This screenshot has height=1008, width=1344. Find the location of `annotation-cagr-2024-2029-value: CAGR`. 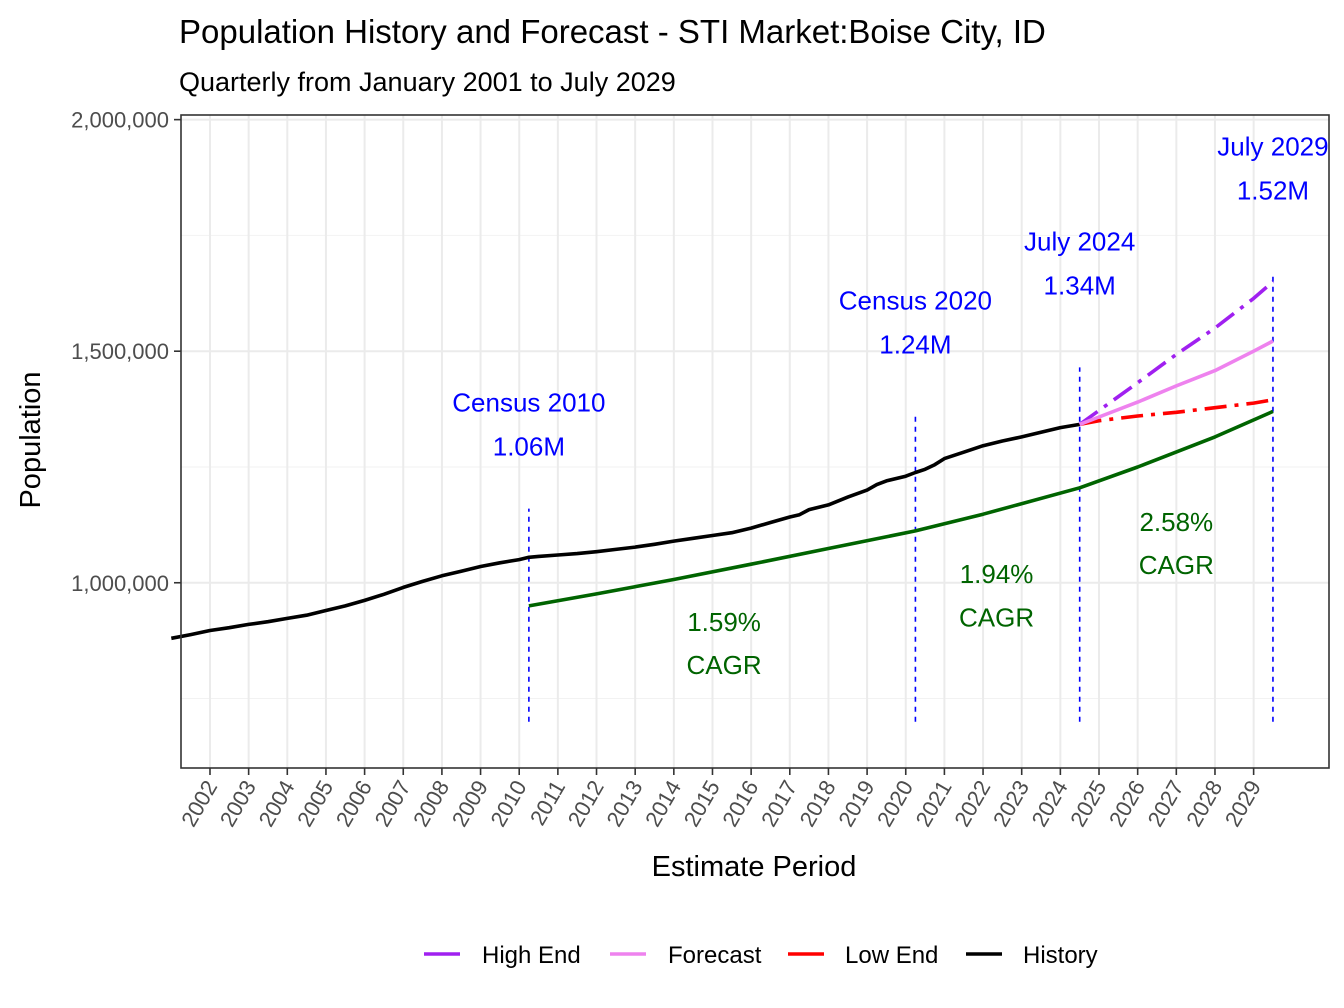

annotation-cagr-2024-2029-value: CAGR is located at coordinates (1176, 565).